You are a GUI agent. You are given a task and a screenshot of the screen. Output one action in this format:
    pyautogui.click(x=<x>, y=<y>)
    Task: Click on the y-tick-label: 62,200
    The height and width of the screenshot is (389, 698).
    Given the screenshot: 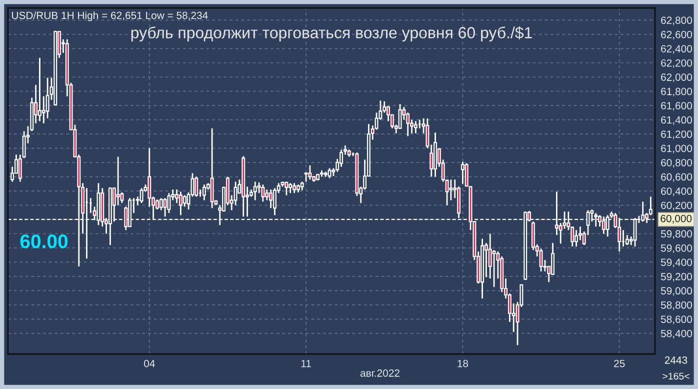 What is the action you would take?
    pyautogui.click(x=676, y=63)
    